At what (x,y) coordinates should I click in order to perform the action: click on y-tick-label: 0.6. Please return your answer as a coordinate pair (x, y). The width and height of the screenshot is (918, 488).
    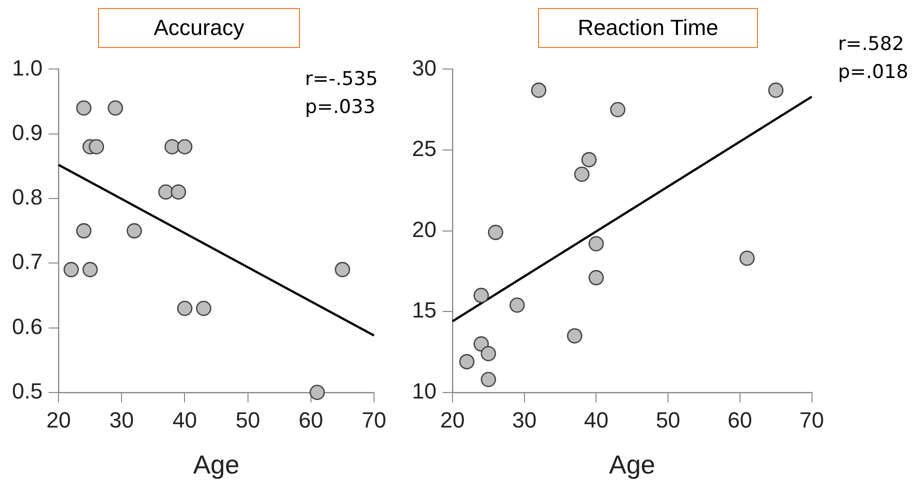
    Looking at the image, I should click on (27, 326).